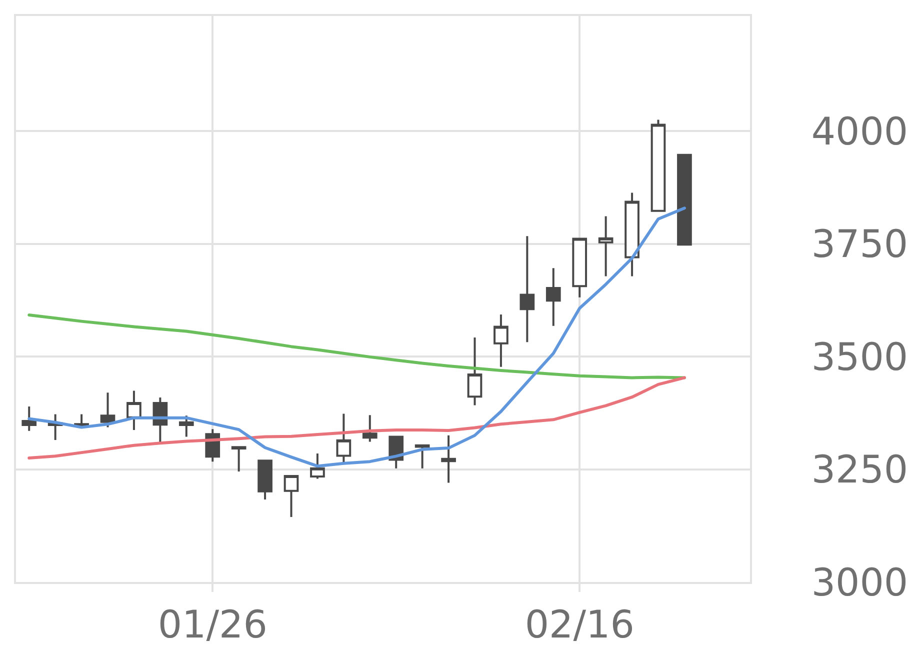  What do you see at coordinates (213, 624) in the screenshot?
I see `x-tick-label: 01/26` at bounding box center [213, 624].